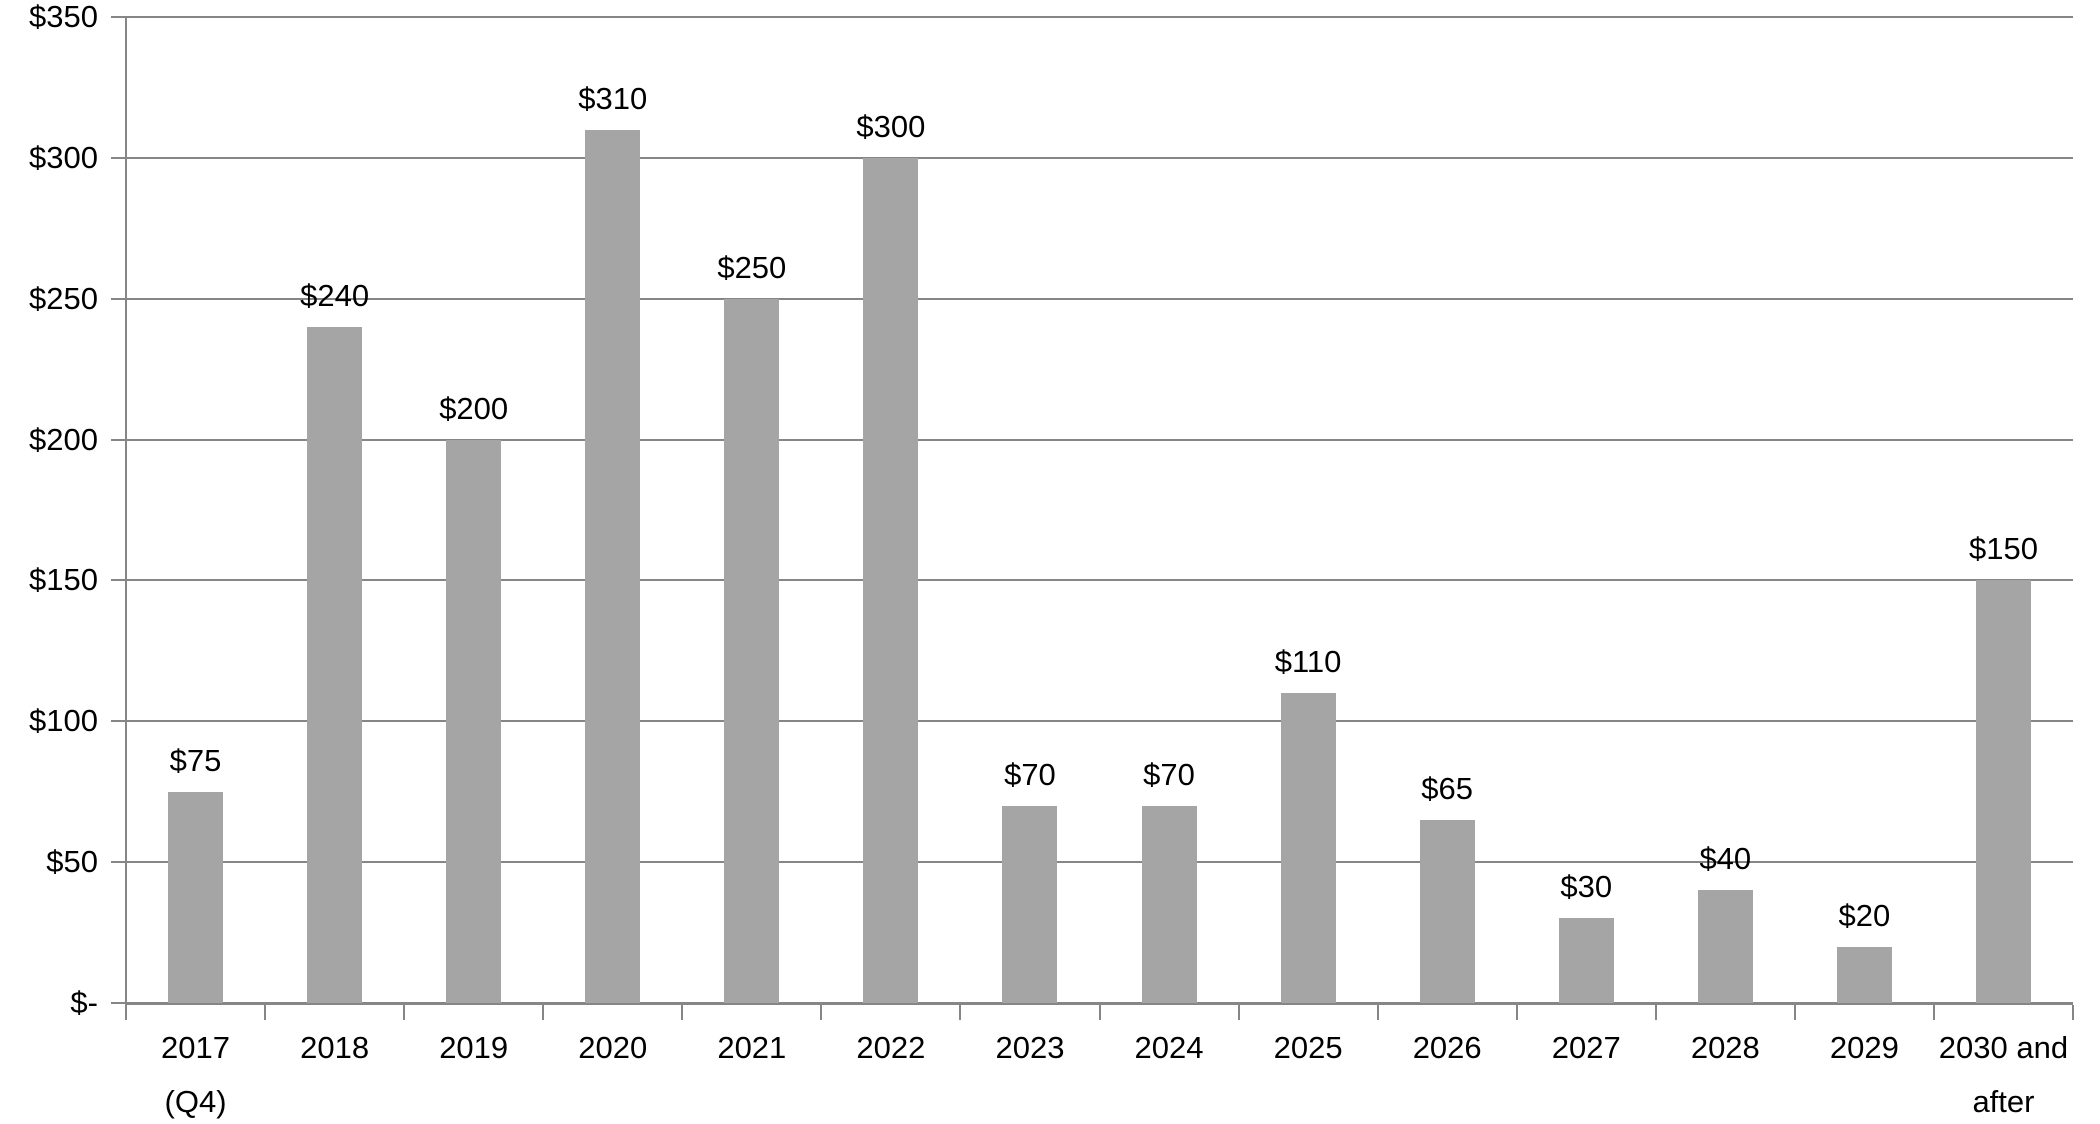 The width and height of the screenshot is (2100, 1124). What do you see at coordinates (2003, 549) in the screenshot?
I see `bar-value-label: $150` at bounding box center [2003, 549].